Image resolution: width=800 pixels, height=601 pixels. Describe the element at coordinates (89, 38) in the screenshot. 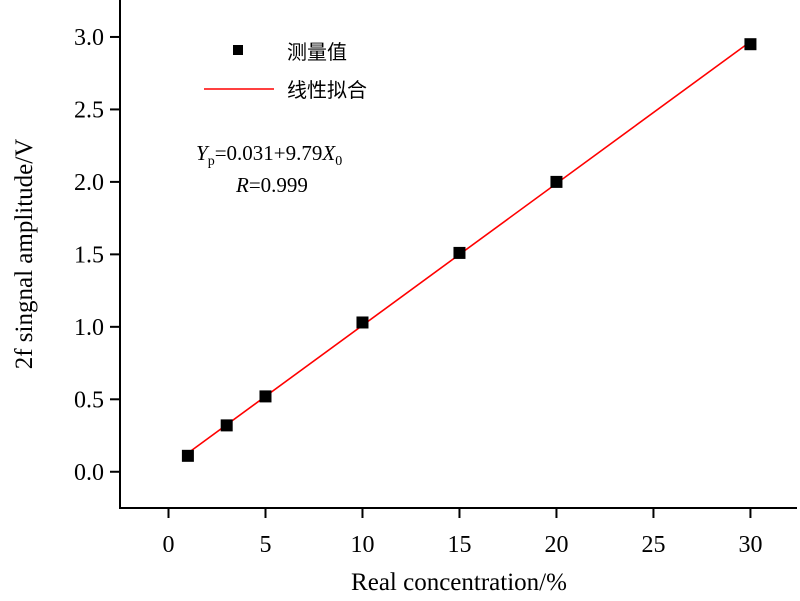

I see `y-tick-label: 3.0` at that location.